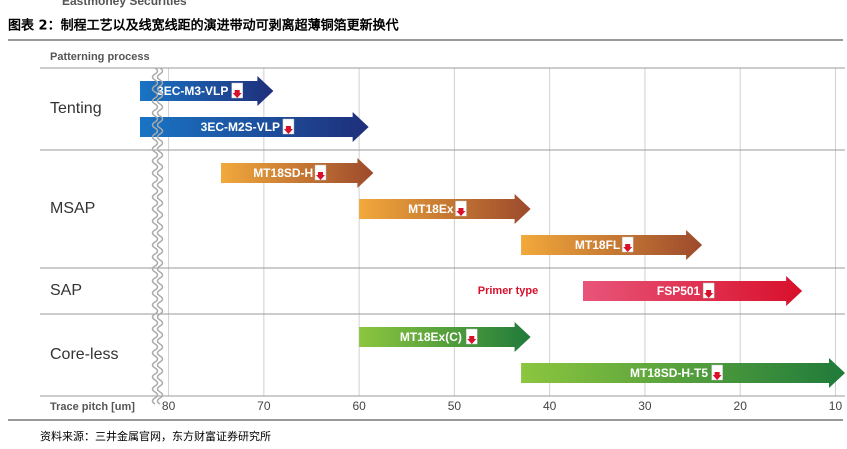 The image size is (847, 449). What do you see at coordinates (836, 406) in the screenshot?
I see `x-tick-label: 10` at bounding box center [836, 406].